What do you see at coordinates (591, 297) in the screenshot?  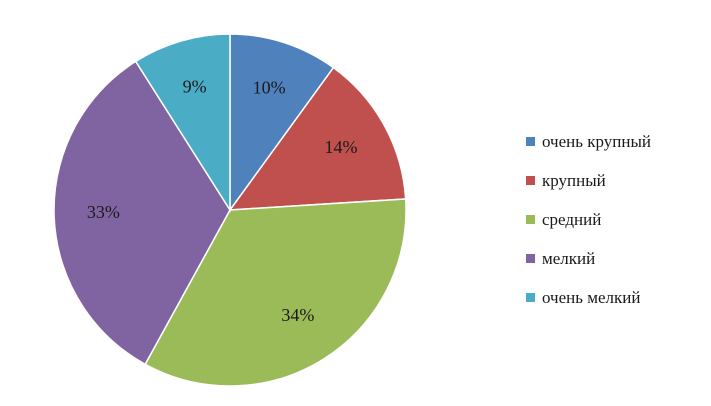 I see `legend-label: очень мелкий` at bounding box center [591, 297].